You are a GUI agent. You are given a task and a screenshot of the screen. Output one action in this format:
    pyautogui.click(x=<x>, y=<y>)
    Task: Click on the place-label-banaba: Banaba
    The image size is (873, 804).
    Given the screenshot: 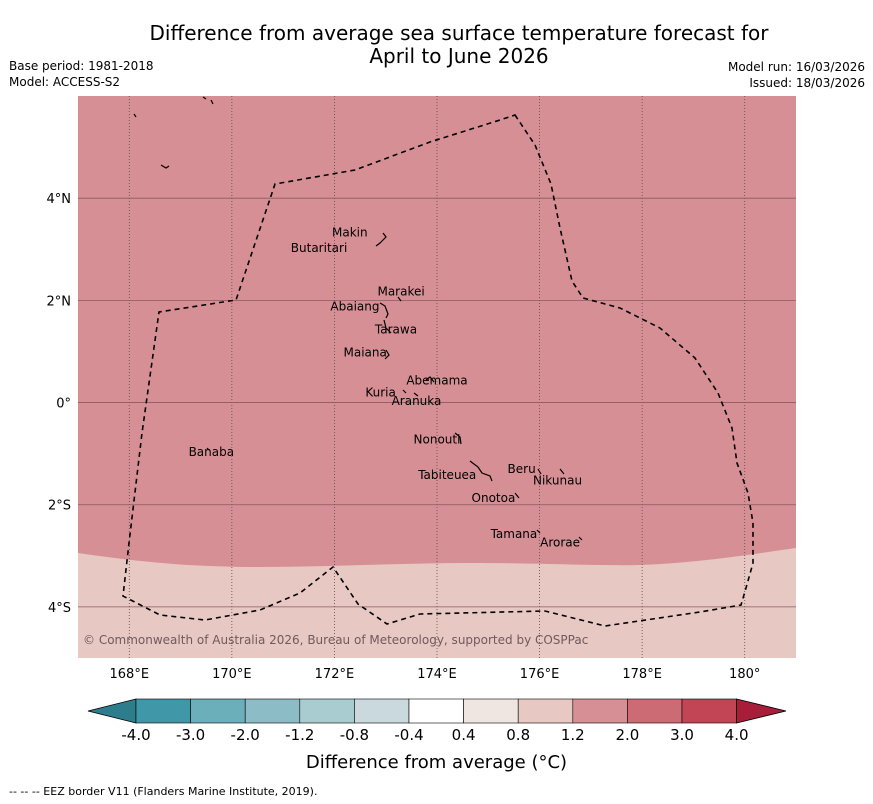 What is the action you would take?
    pyautogui.click(x=212, y=452)
    